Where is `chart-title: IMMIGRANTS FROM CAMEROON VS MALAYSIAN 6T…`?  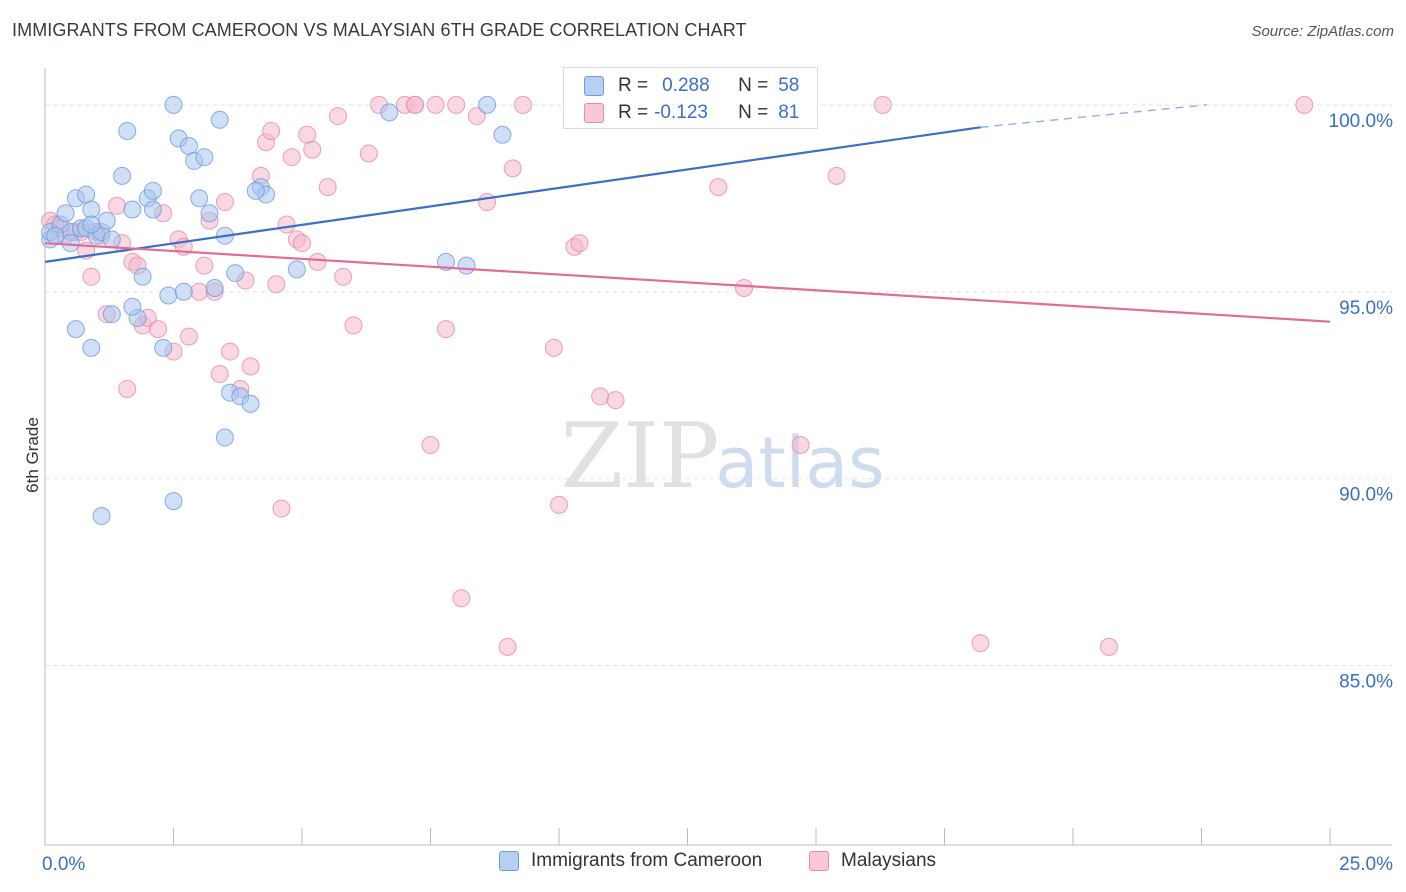 chart-title: IMMIGRANTS FROM CAMEROON VS MALAYSIAN 6T… is located at coordinates (379, 30).